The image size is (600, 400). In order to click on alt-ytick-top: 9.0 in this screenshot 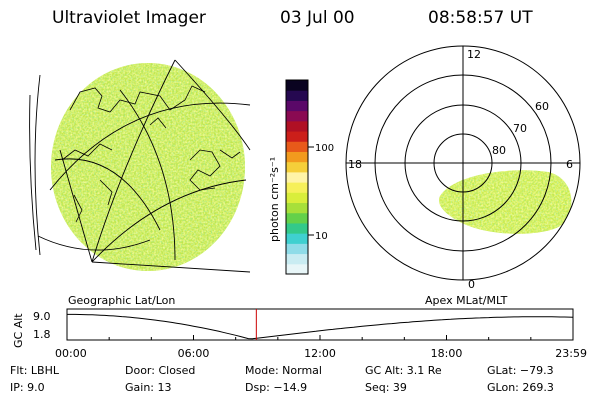, I will do `click(42, 316)`.